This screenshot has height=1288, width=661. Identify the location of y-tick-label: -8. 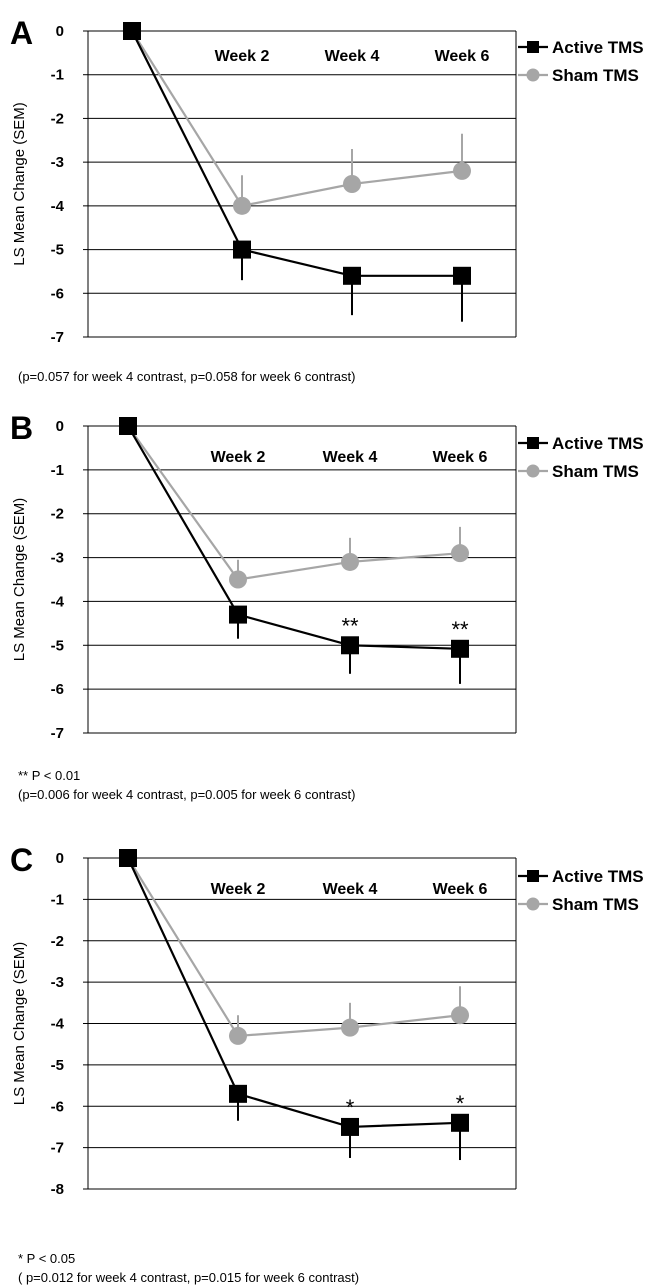
(57, 1189).